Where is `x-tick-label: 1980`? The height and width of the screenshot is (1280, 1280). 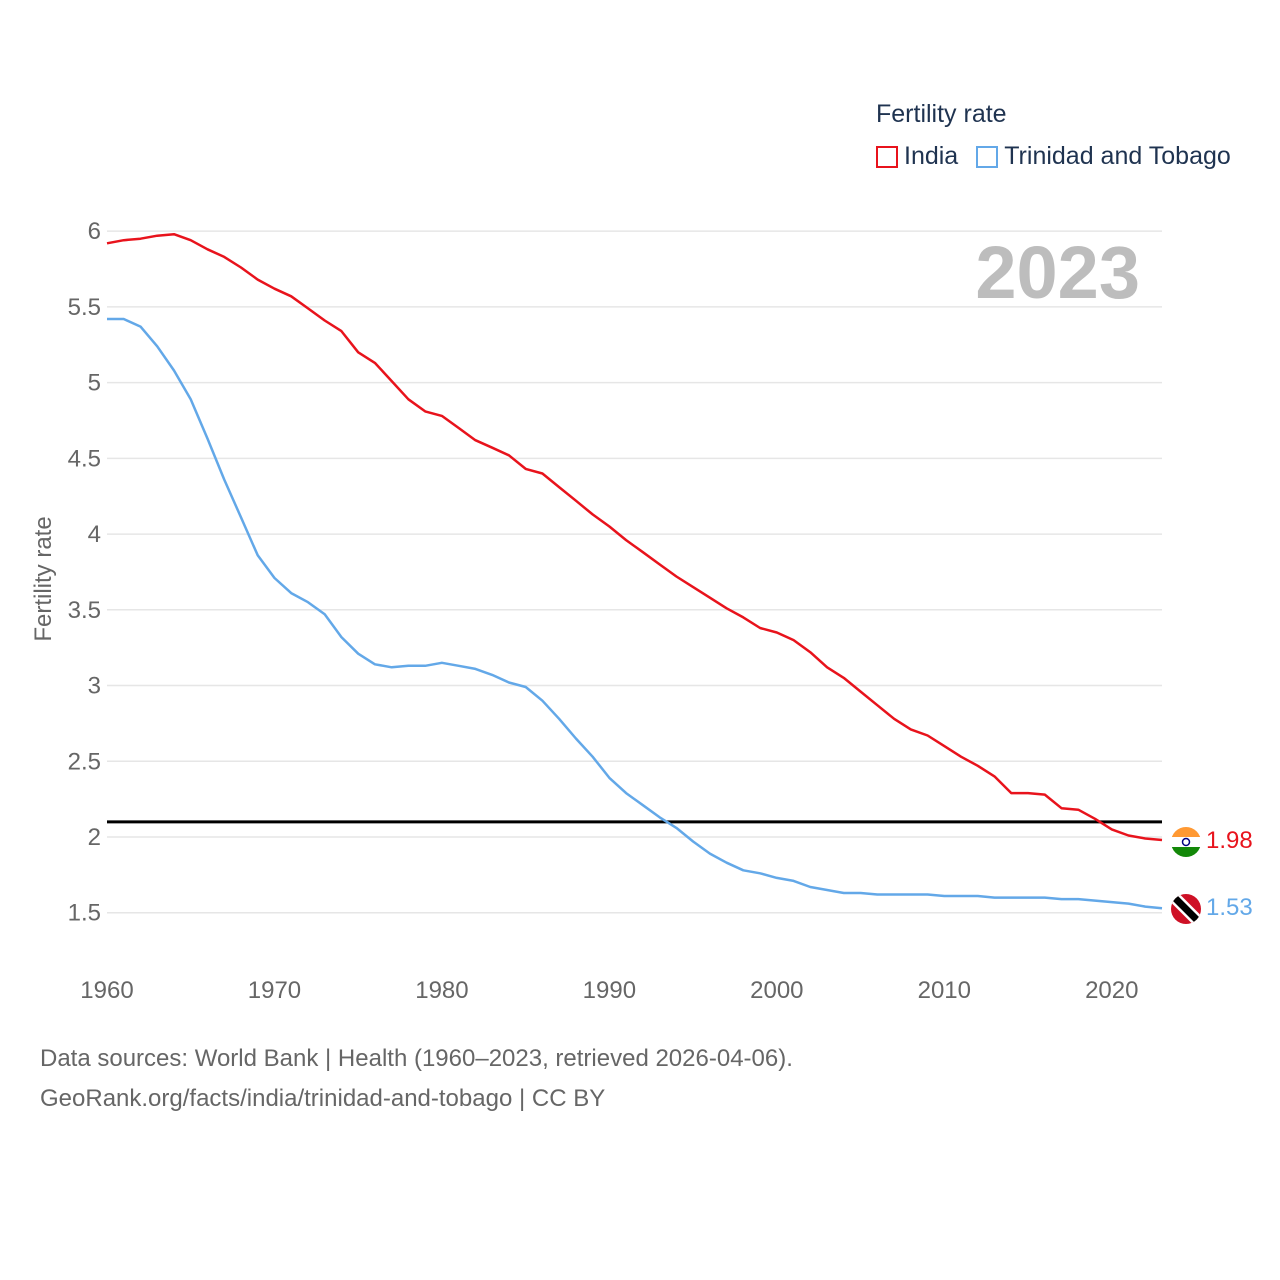 x-tick-label: 1980 is located at coordinates (441, 990).